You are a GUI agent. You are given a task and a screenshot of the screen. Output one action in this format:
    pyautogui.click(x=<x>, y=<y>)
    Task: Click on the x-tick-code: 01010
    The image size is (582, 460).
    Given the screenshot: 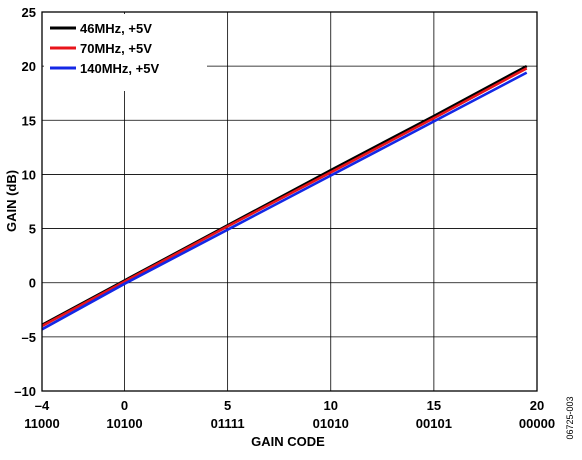 What is the action you would take?
    pyautogui.click(x=331, y=423)
    